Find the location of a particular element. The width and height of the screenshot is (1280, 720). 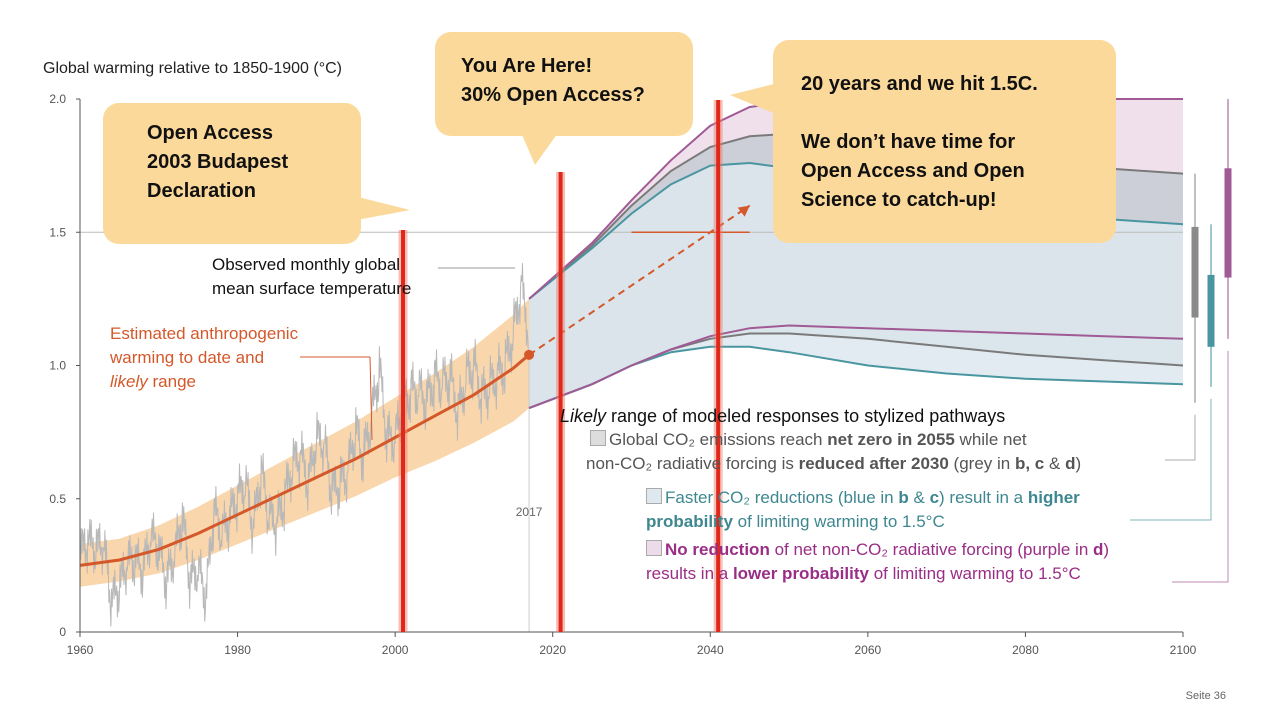

x-tick-label: 2080 is located at coordinates (1025, 650).